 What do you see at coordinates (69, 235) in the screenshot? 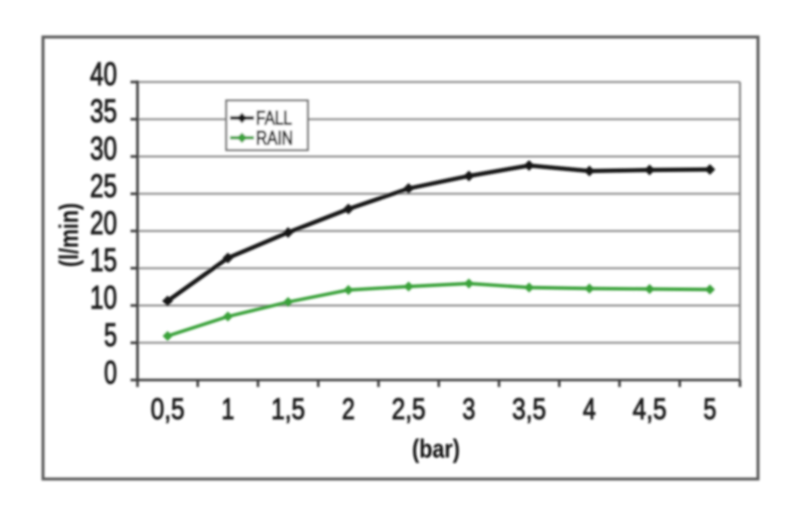
I see `svg-text: (l/min)` at bounding box center [69, 235].